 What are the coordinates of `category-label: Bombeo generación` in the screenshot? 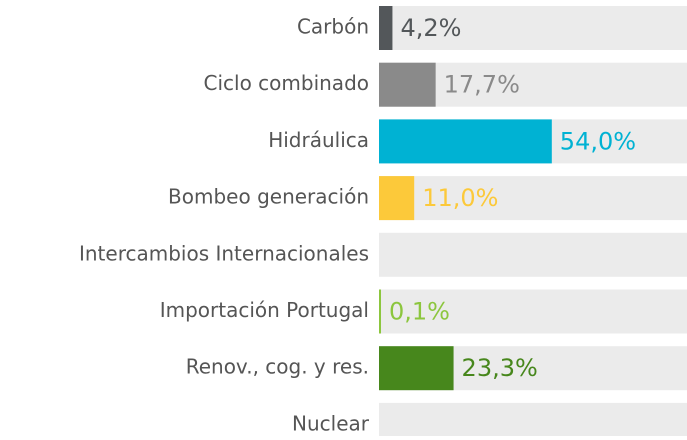 It's located at (268, 197).